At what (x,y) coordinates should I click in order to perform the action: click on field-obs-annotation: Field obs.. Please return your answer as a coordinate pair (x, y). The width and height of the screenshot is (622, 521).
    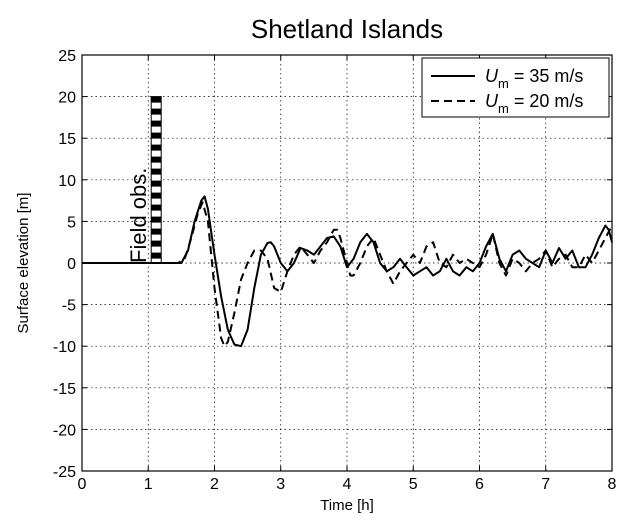
    Looking at the image, I should click on (144, 180).